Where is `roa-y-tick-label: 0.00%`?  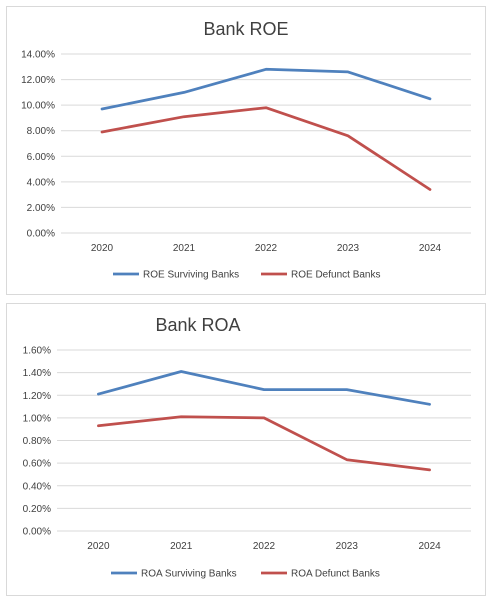 roa-y-tick-label: 0.00% is located at coordinates (37, 532).